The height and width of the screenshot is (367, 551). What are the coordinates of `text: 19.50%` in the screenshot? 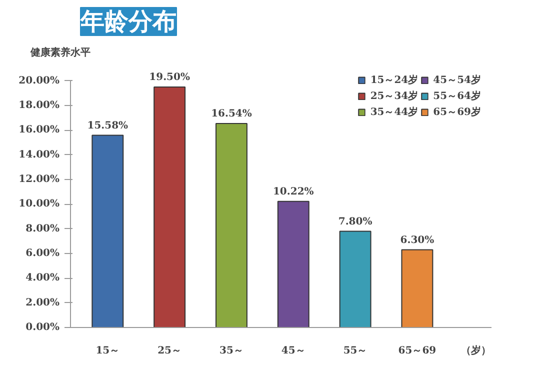 It's located at (169, 77).